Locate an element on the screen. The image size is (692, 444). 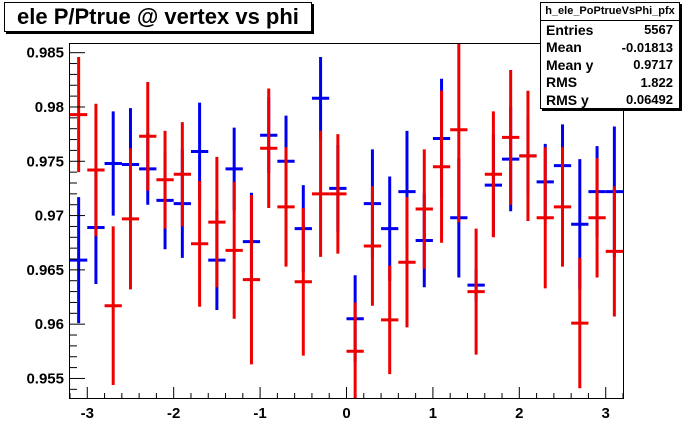
stats-value: 1.822 is located at coordinates (656, 82).